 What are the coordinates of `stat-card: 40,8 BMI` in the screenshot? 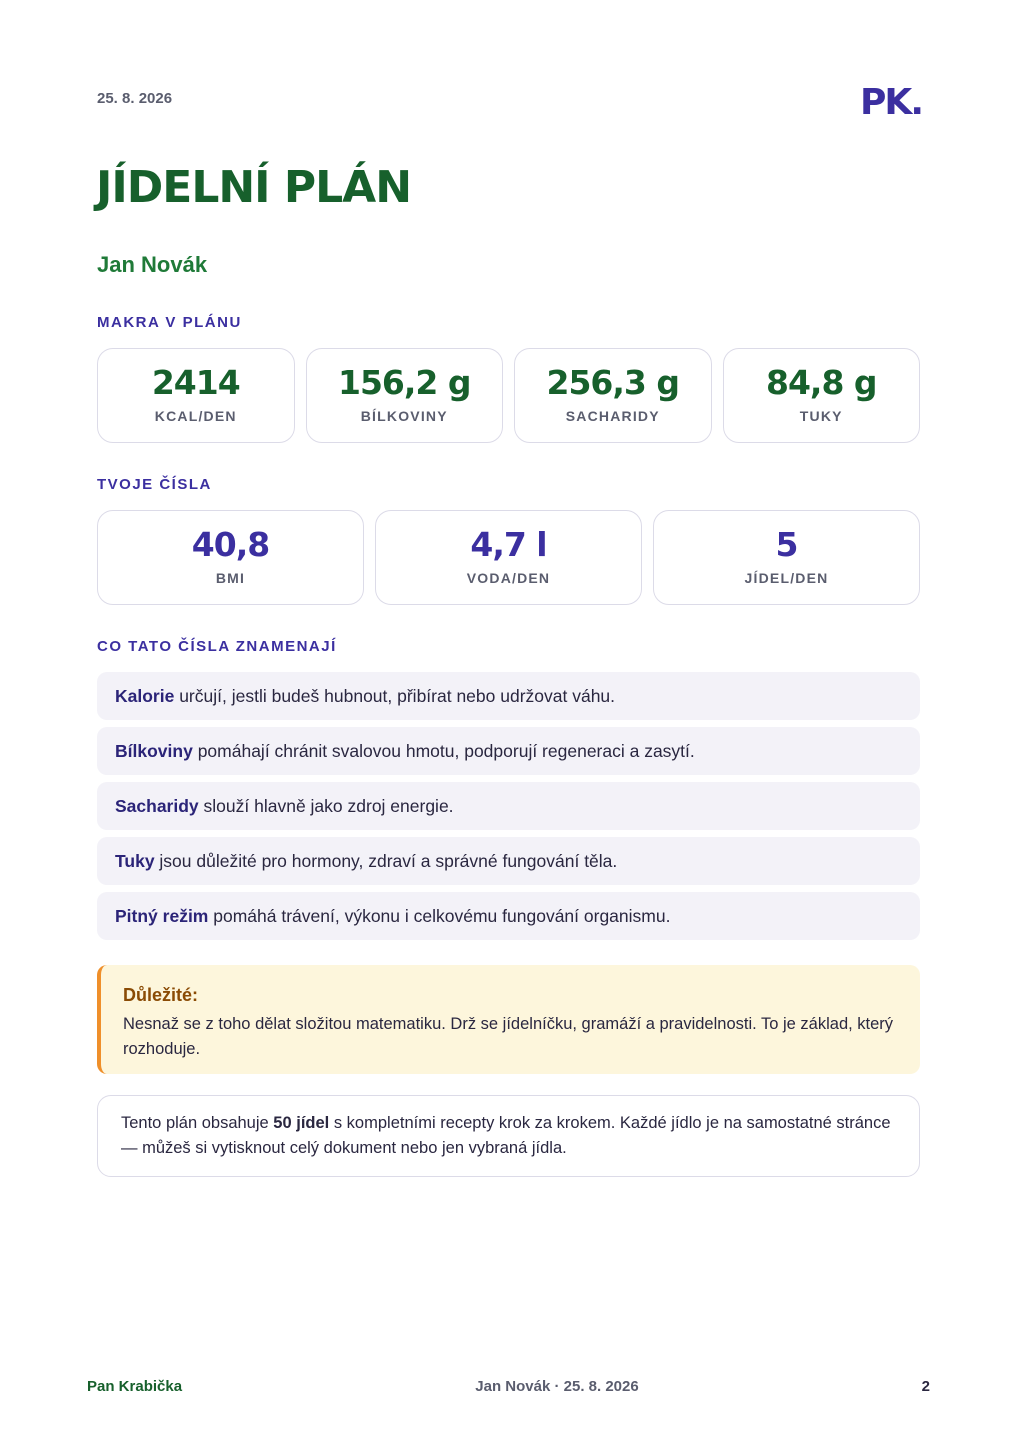 It's located at (230, 557).